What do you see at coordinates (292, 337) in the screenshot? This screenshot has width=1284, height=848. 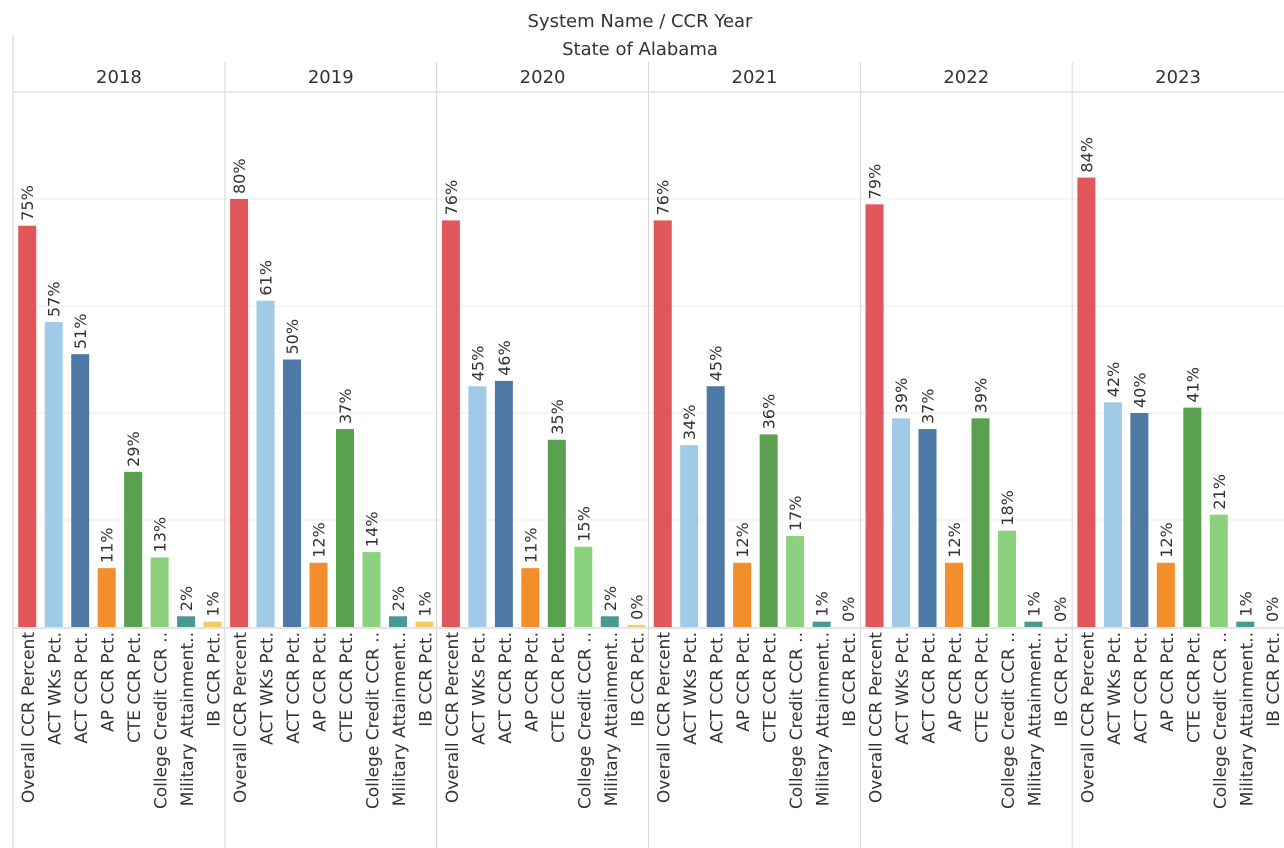 I see `data-label: 50%` at bounding box center [292, 337].